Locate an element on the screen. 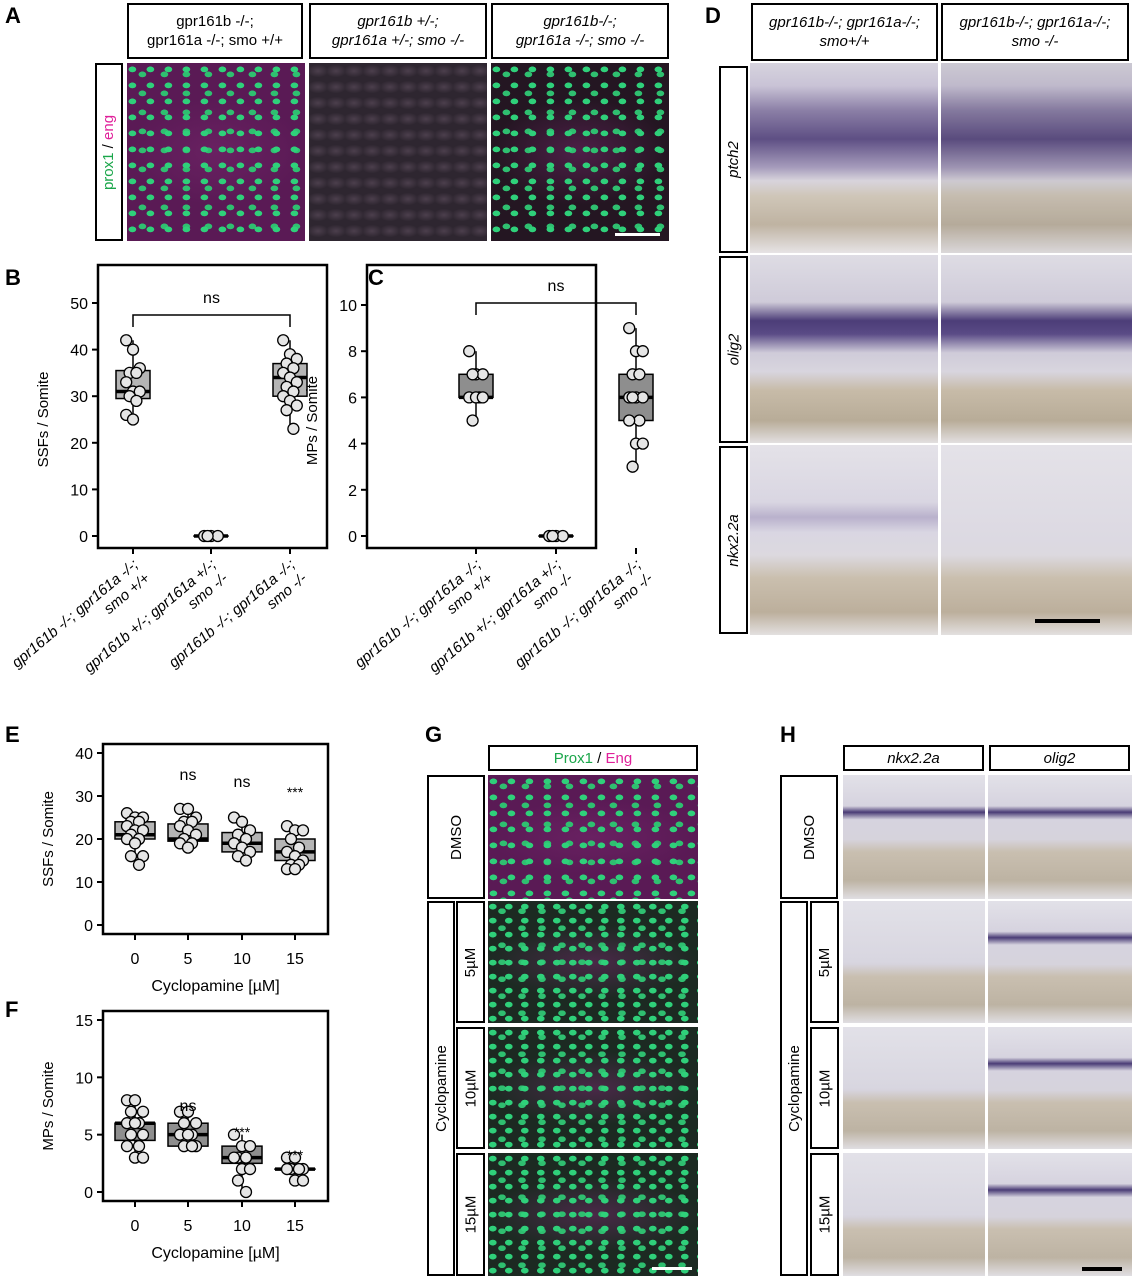  row-label-ptch2: ptch2 is located at coordinates (733, 159).